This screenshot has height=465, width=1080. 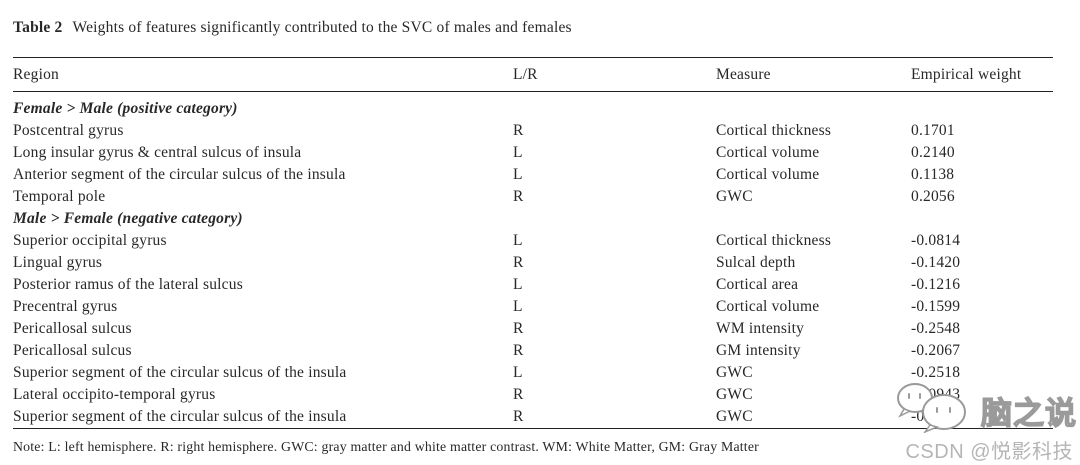 I want to click on table-row: Temporal pole R GWC 0.2056, so click(x=533, y=197).